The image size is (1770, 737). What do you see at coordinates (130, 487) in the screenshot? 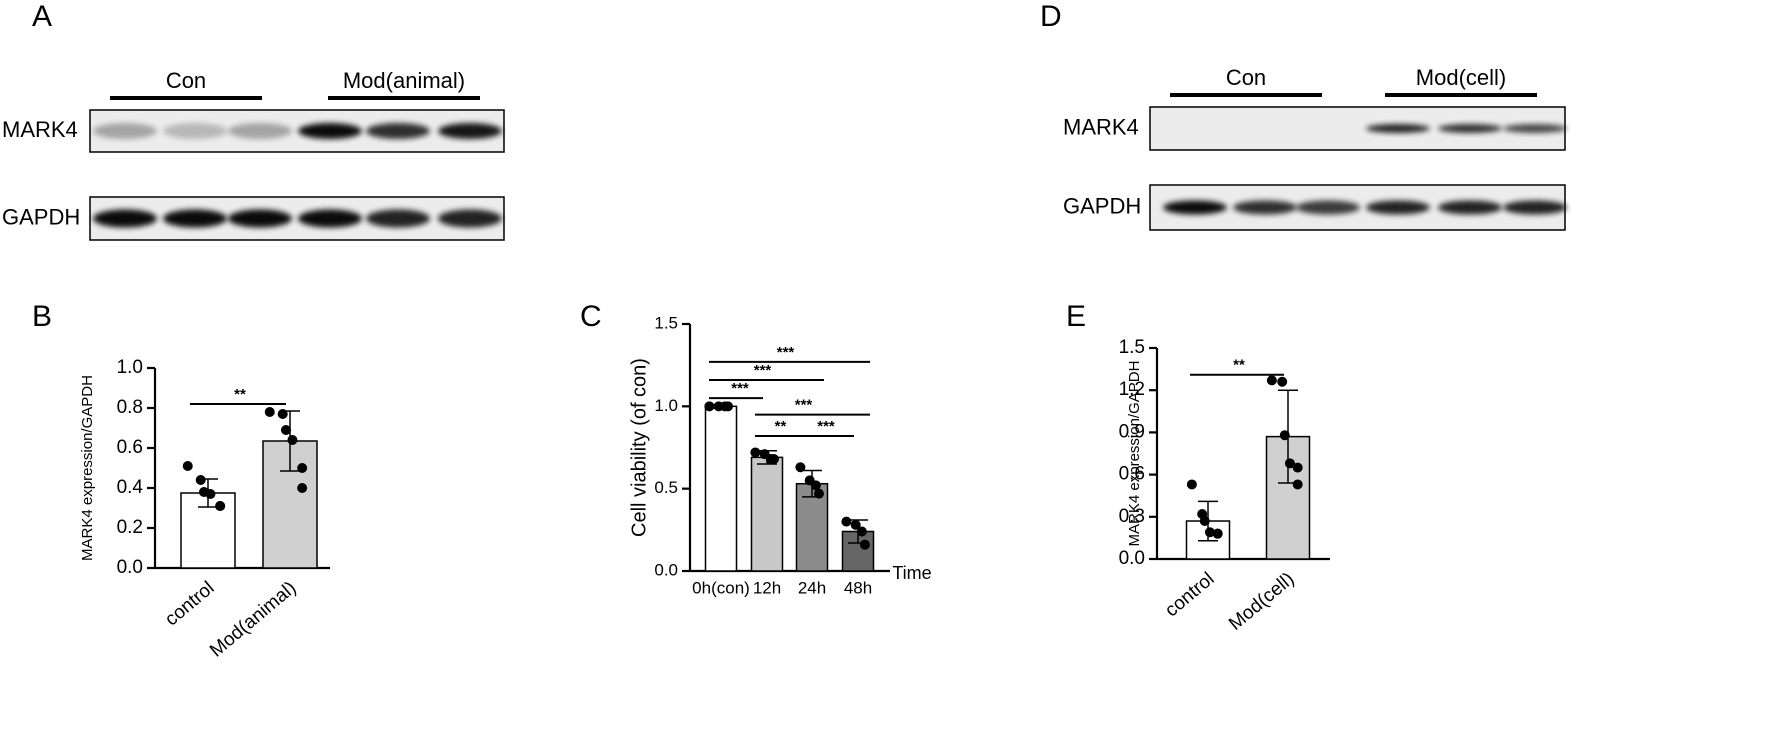
I see `y-tick-label: 0.4` at bounding box center [130, 487].